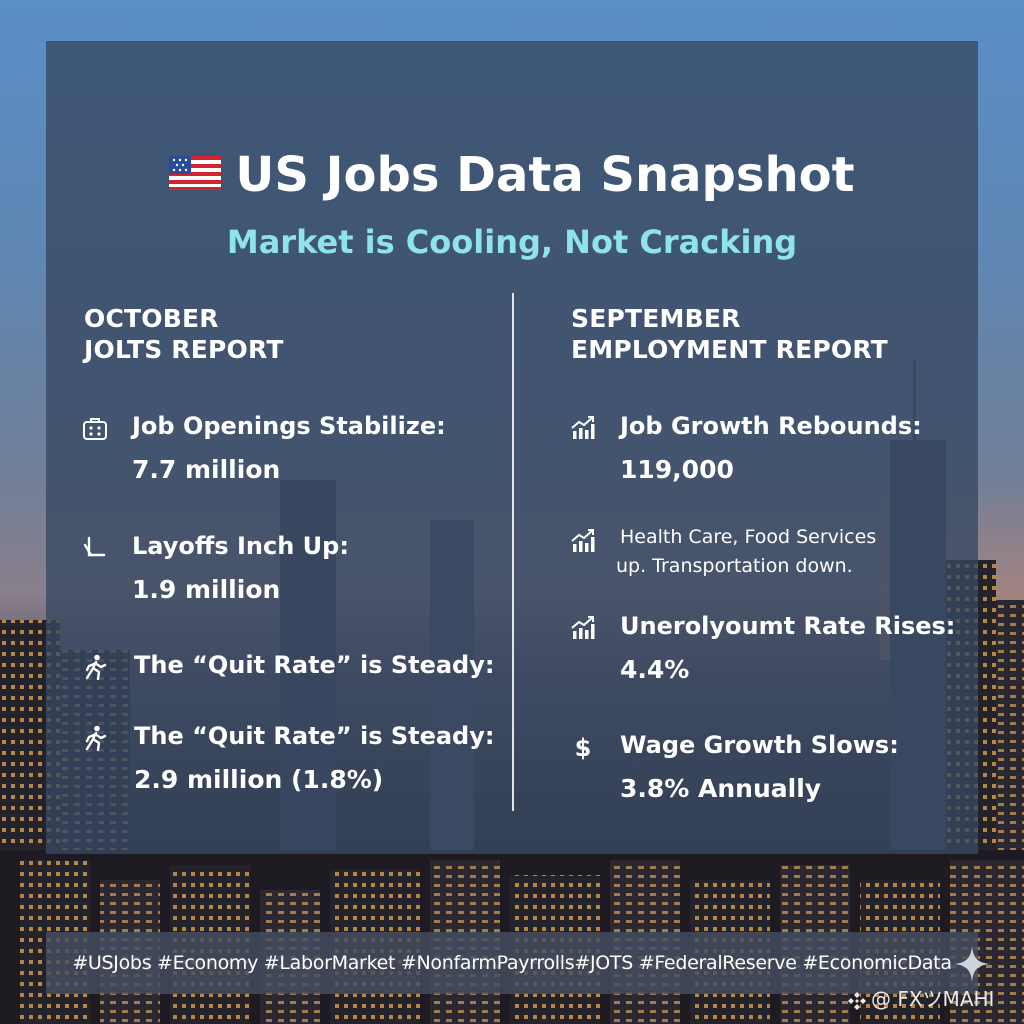  I want to click on right-heading-line1: SEPTEMBER, so click(656, 318).